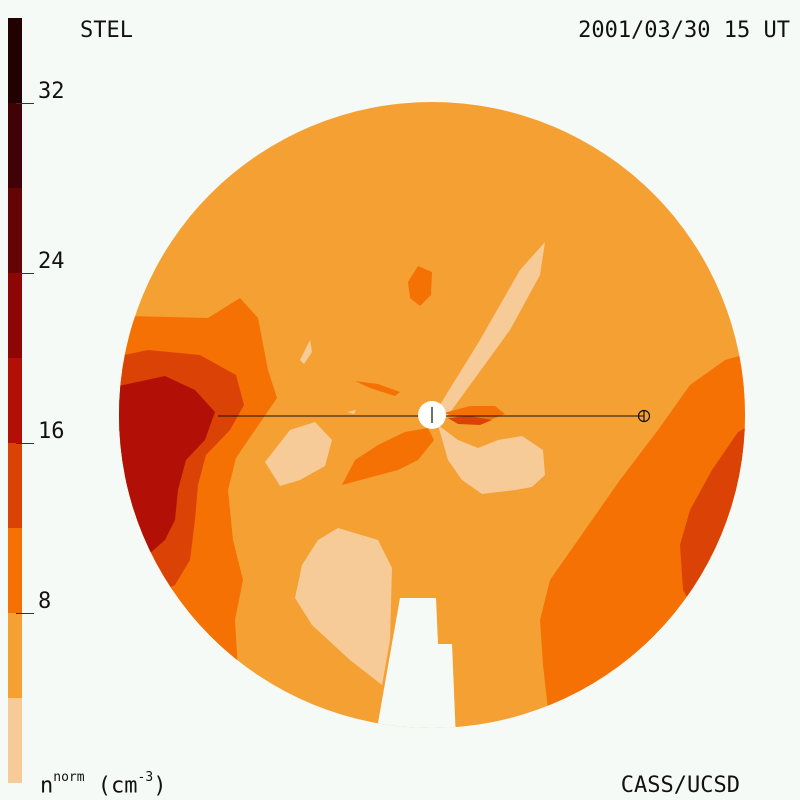 The image size is (800, 800). Describe the element at coordinates (684, 30) in the screenshot. I see `datetime-label: 2001/03/30 15 UT` at that location.